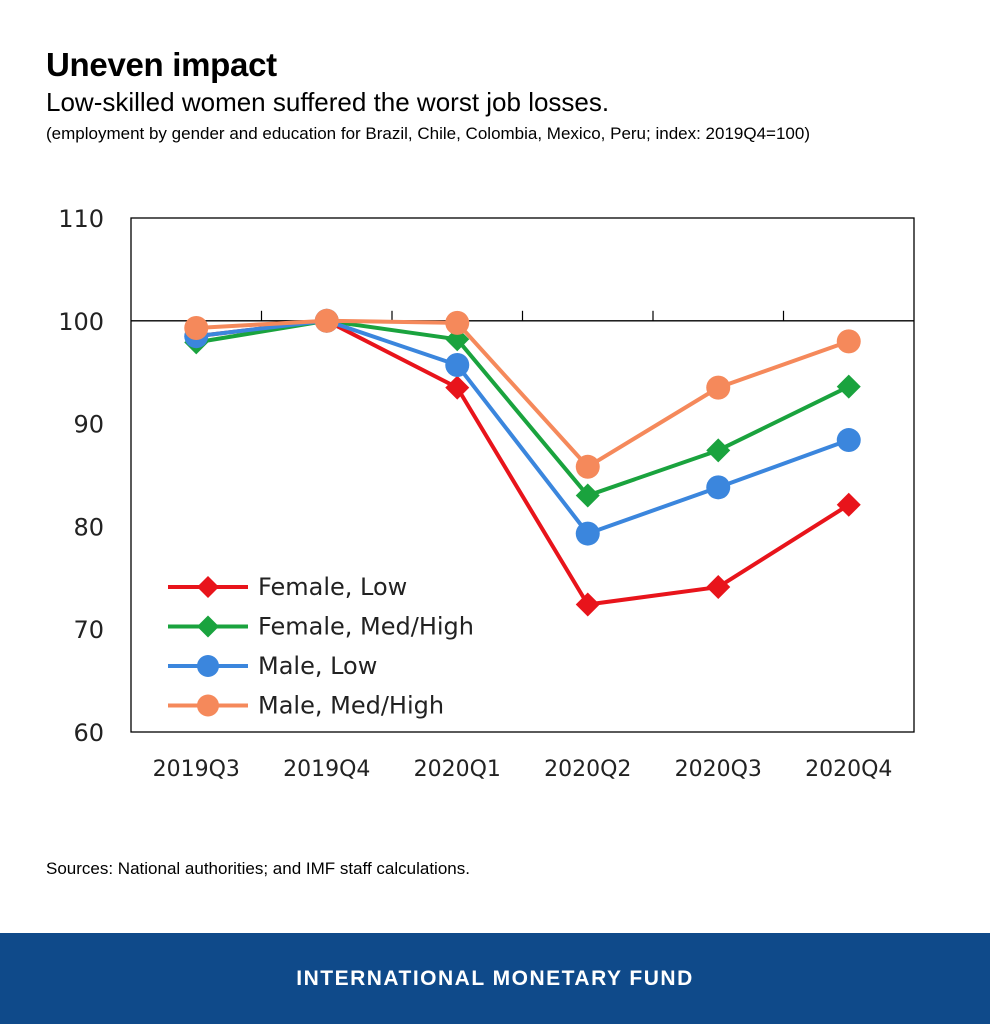 Image resolution: width=990 pixels, height=1024 pixels. I want to click on x-tick-label: 2020Q4, so click(848, 769).